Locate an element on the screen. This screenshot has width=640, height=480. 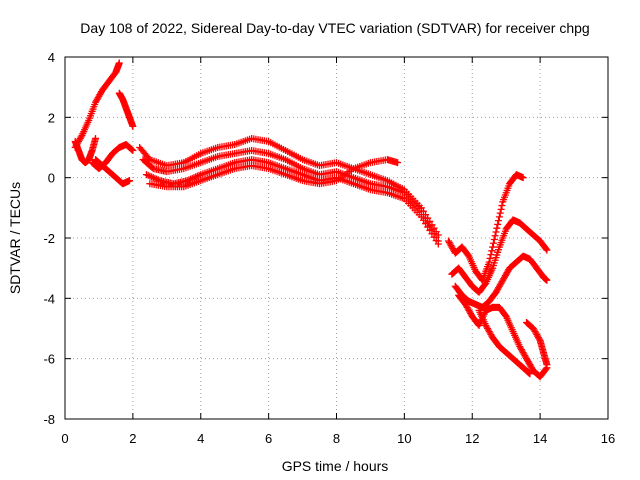
y-tick-label: -2 is located at coordinates (49, 238).